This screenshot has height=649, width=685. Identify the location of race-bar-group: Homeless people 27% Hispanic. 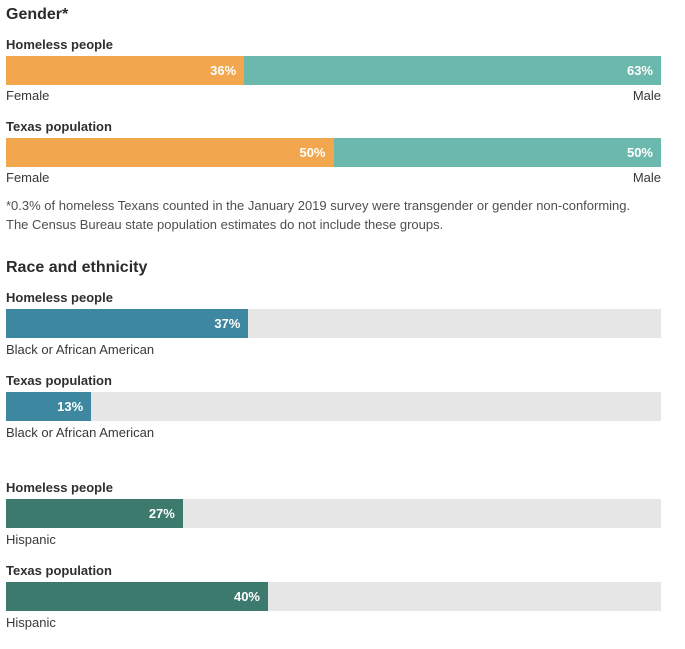
(333, 513).